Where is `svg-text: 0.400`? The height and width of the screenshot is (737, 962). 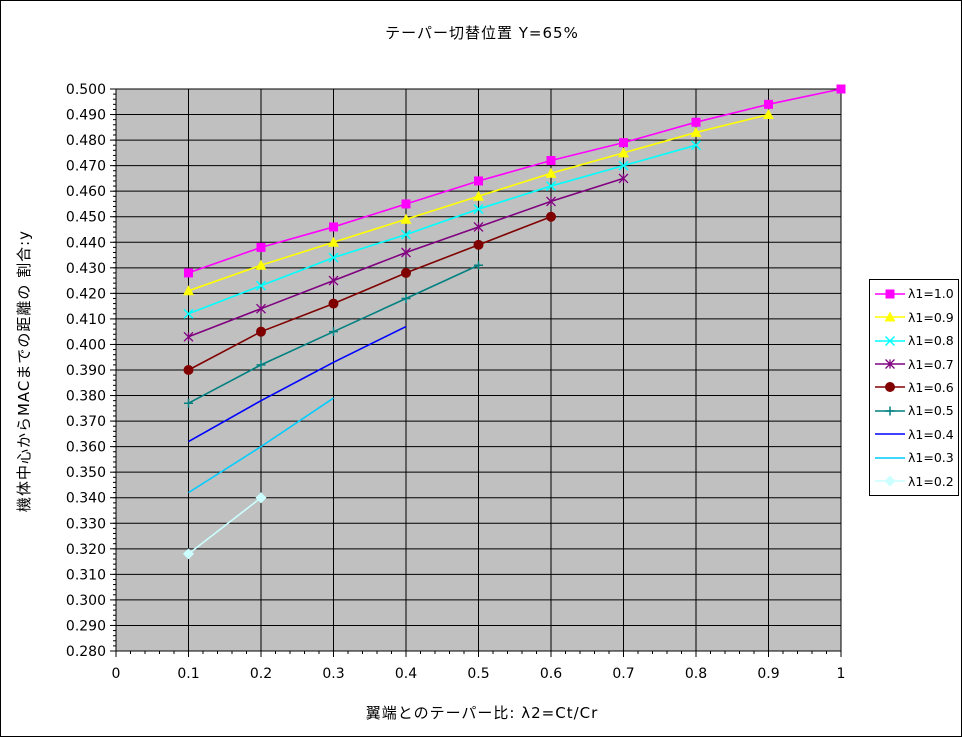 svg-text: 0.400 is located at coordinates (86, 345).